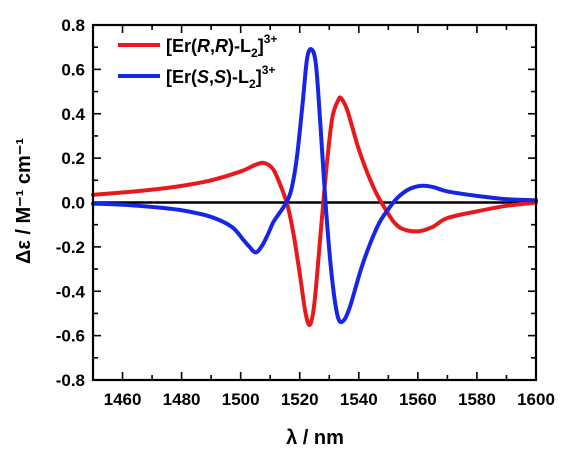  I want to click on y-tick-label: 0.4, so click(73, 114).